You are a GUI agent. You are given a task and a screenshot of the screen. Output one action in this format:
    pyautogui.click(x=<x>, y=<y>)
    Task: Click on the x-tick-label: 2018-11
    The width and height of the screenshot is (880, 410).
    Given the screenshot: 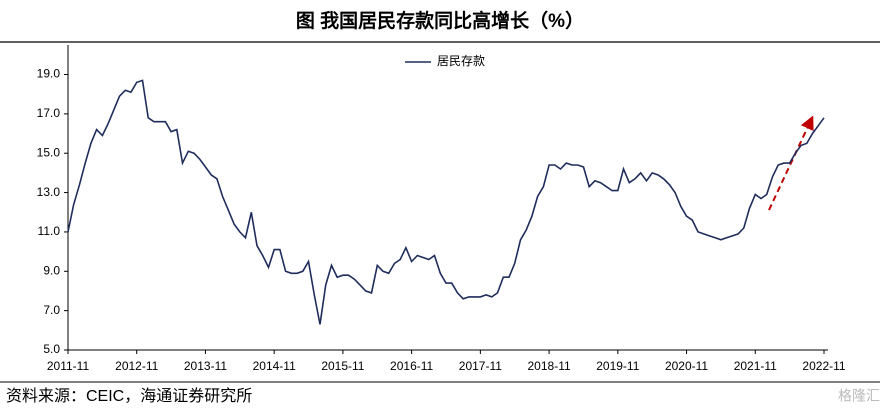 What is the action you would take?
    pyautogui.click(x=549, y=366)
    